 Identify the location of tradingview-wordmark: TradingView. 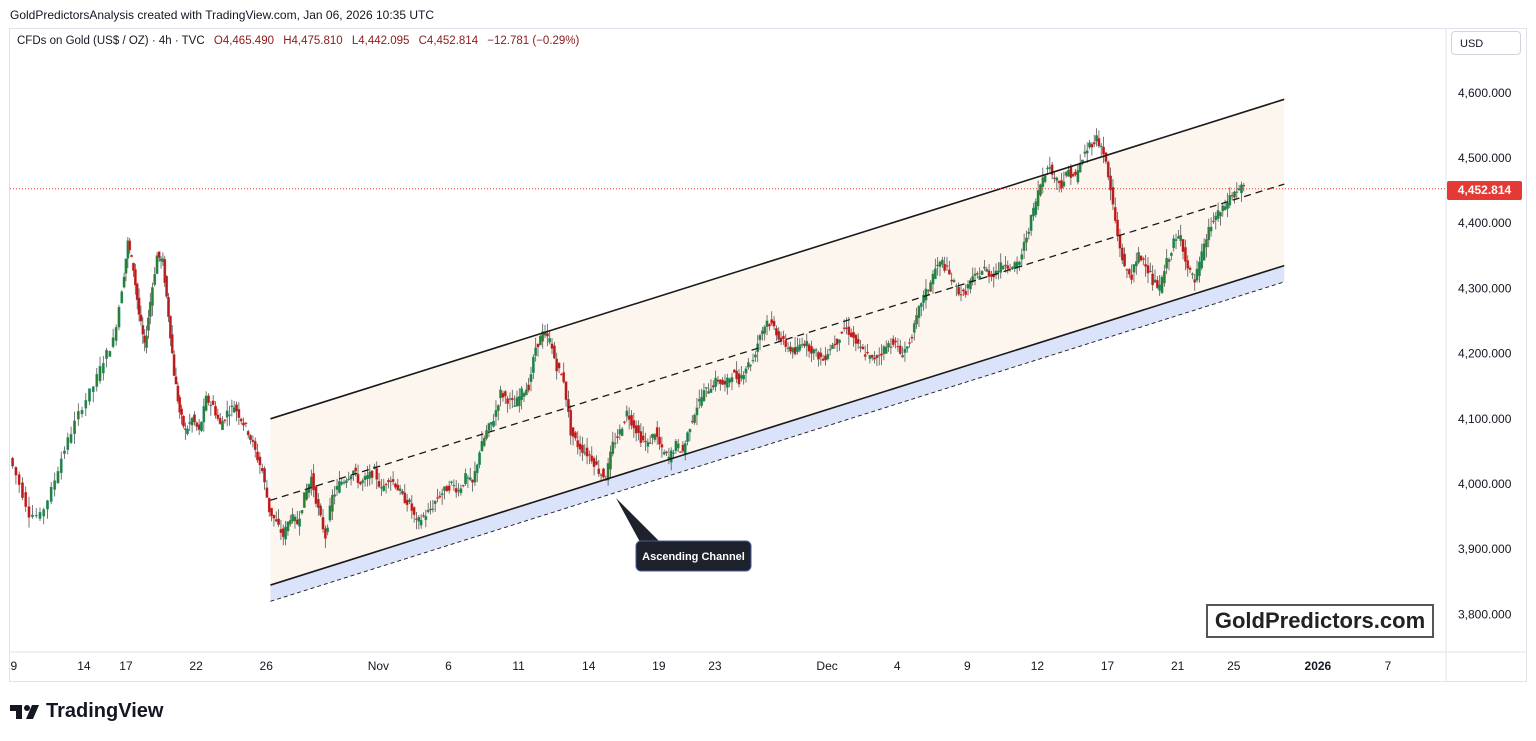
(105, 711).